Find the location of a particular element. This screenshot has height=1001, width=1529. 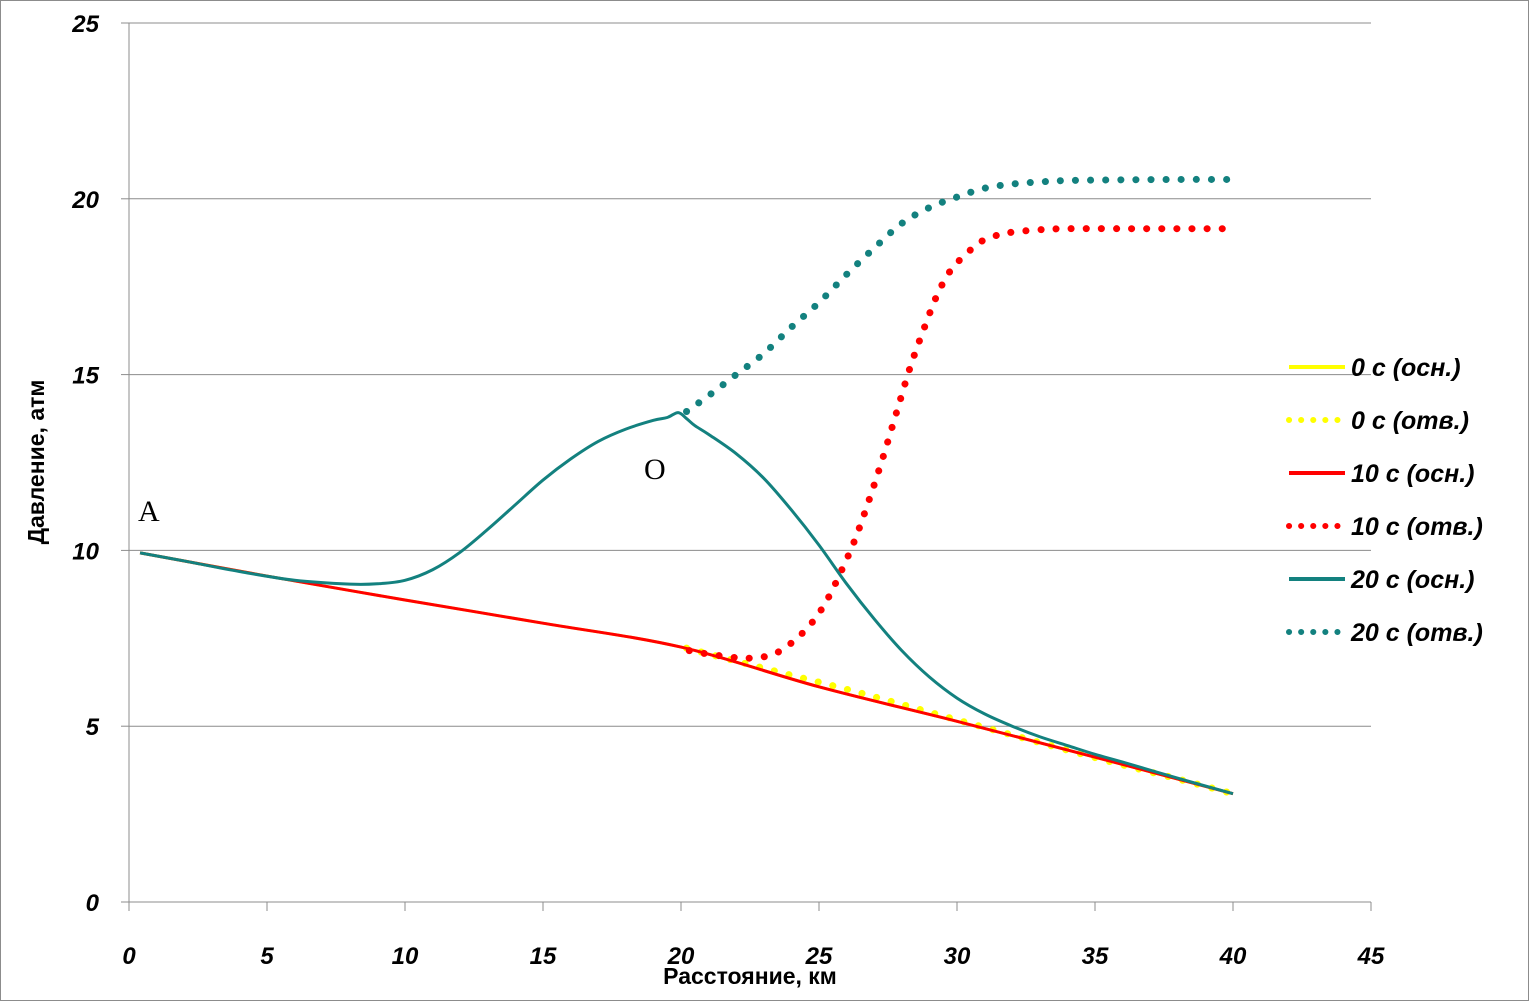

y-tick-label: 0 is located at coordinates (93, 903).